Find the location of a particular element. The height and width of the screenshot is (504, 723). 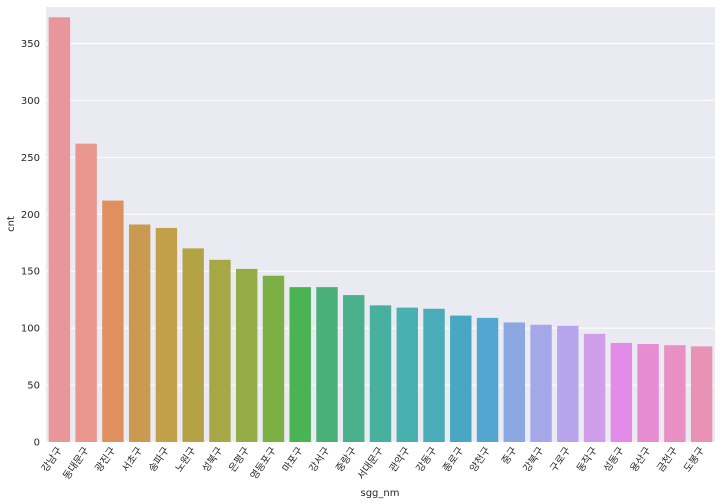

x-tick-label: 노원구 is located at coordinates (186, 459).